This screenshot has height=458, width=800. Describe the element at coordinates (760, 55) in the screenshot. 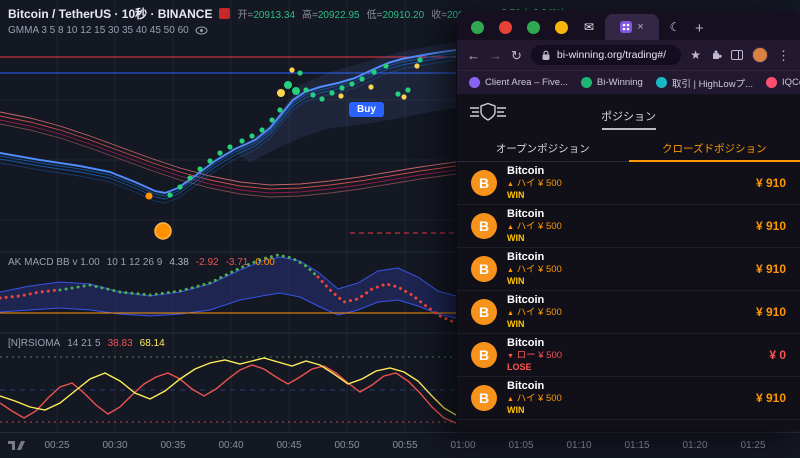

I see `profile-avatar` at that location.